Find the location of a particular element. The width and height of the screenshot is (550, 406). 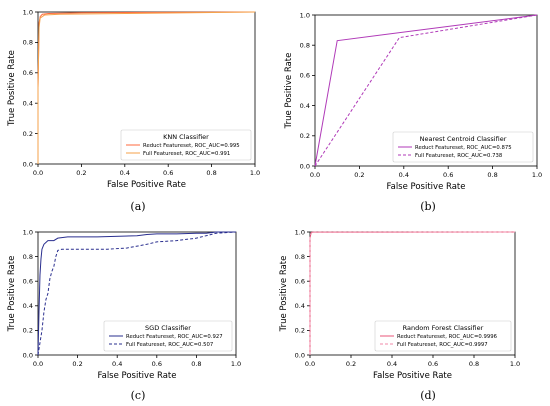

panel-caption-c: (c) is located at coordinates (138, 395).